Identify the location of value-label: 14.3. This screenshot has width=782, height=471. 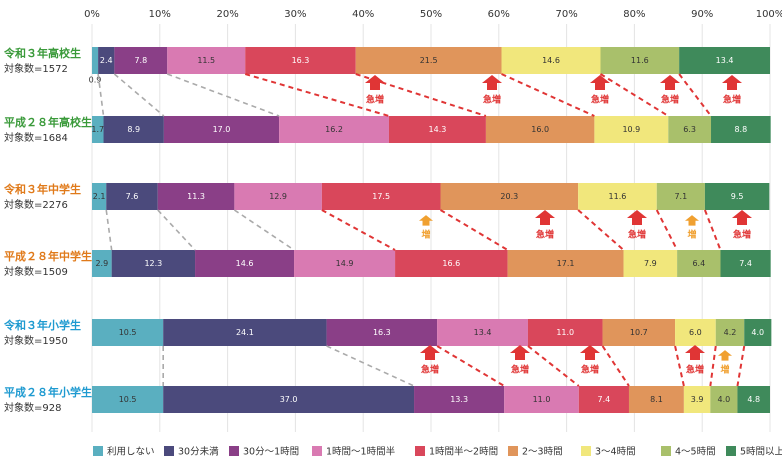
(438, 129).